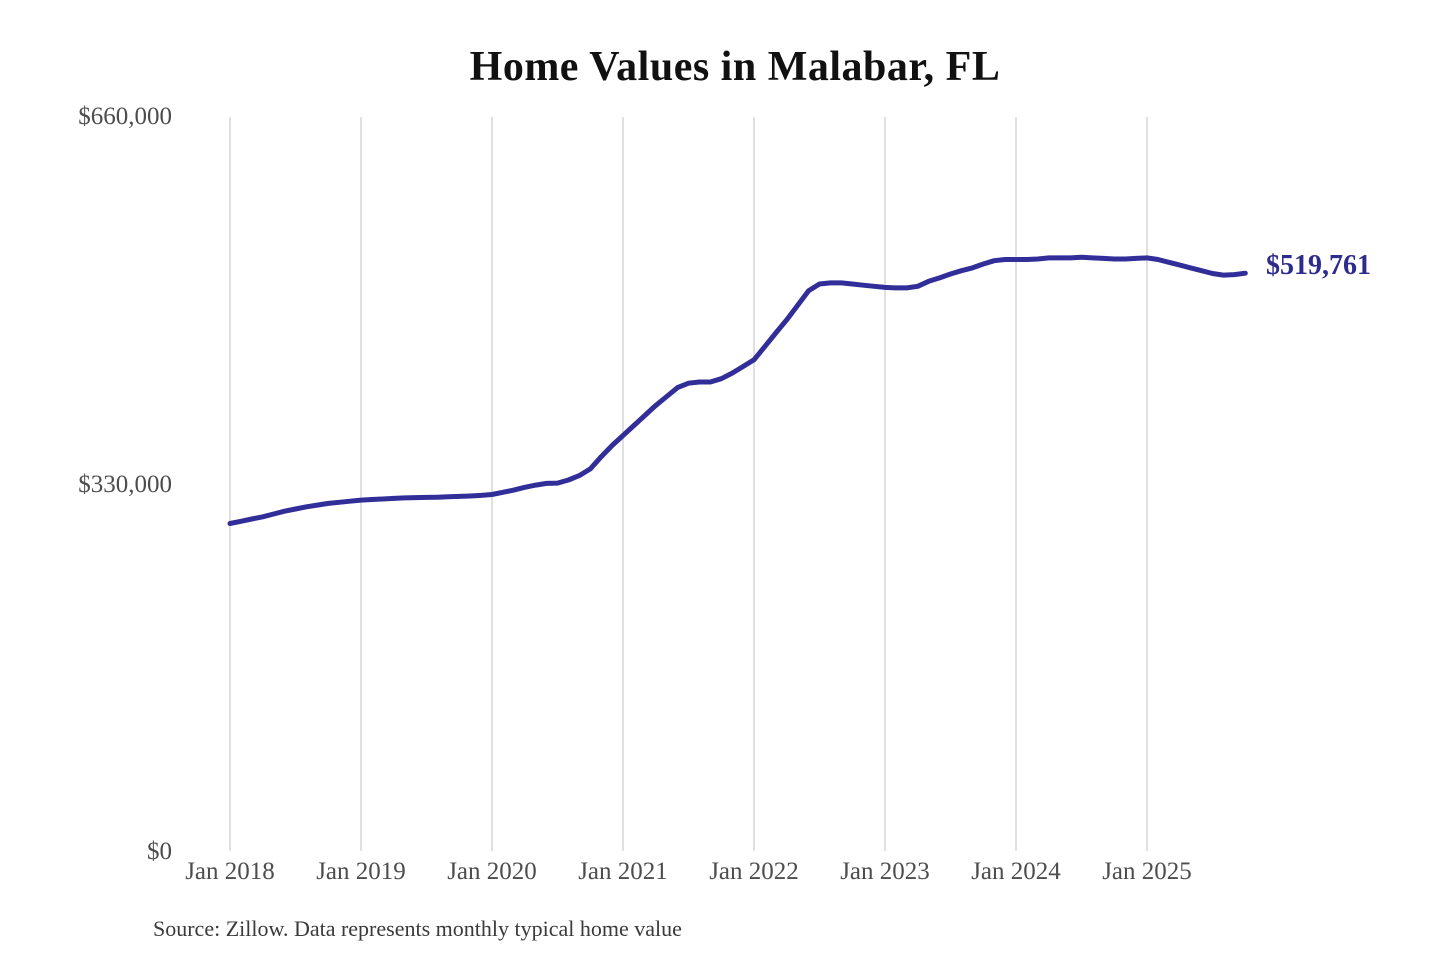 This screenshot has height=960, width=1440. I want to click on y-axis-tick-label: $0, so click(159, 851).